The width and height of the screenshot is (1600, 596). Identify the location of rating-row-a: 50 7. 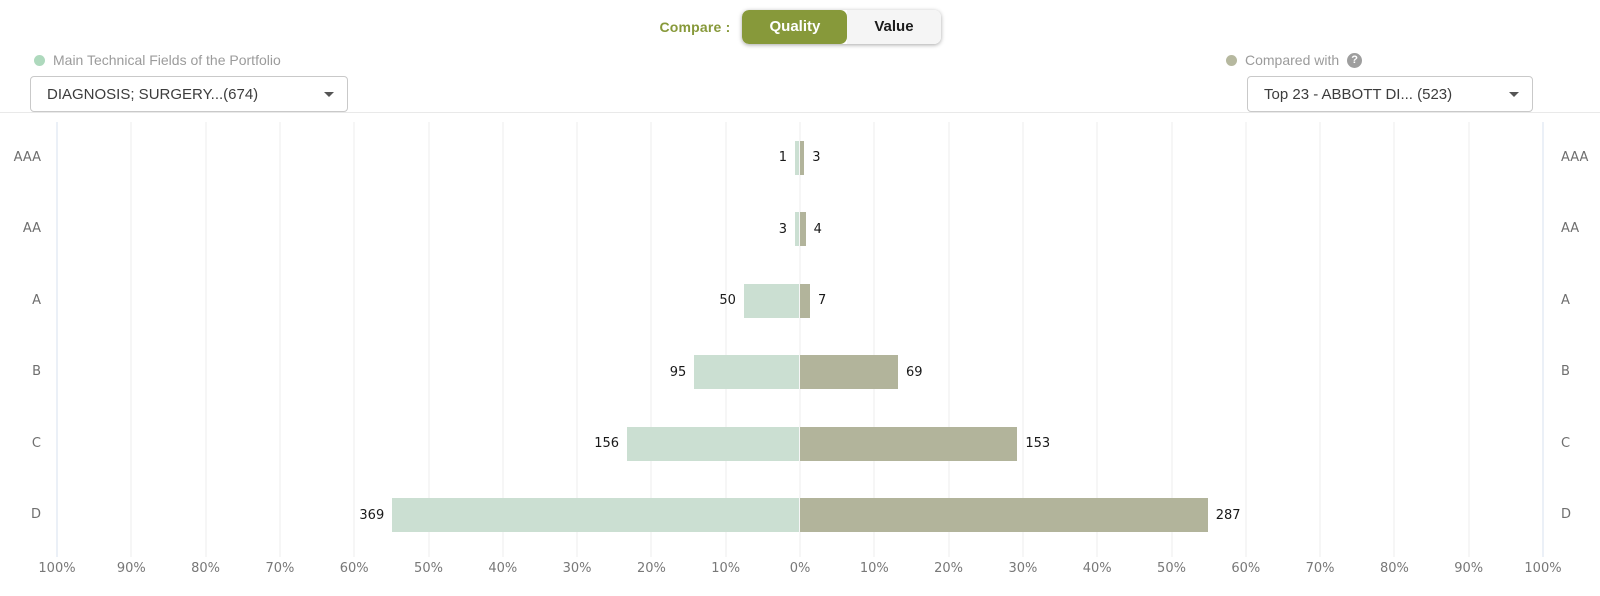
(800, 301).